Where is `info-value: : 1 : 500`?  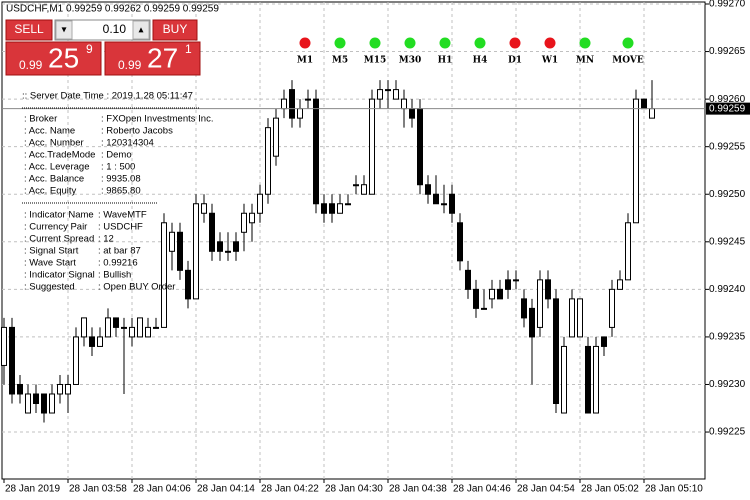 info-value: : 1 : 500 is located at coordinates (118, 167).